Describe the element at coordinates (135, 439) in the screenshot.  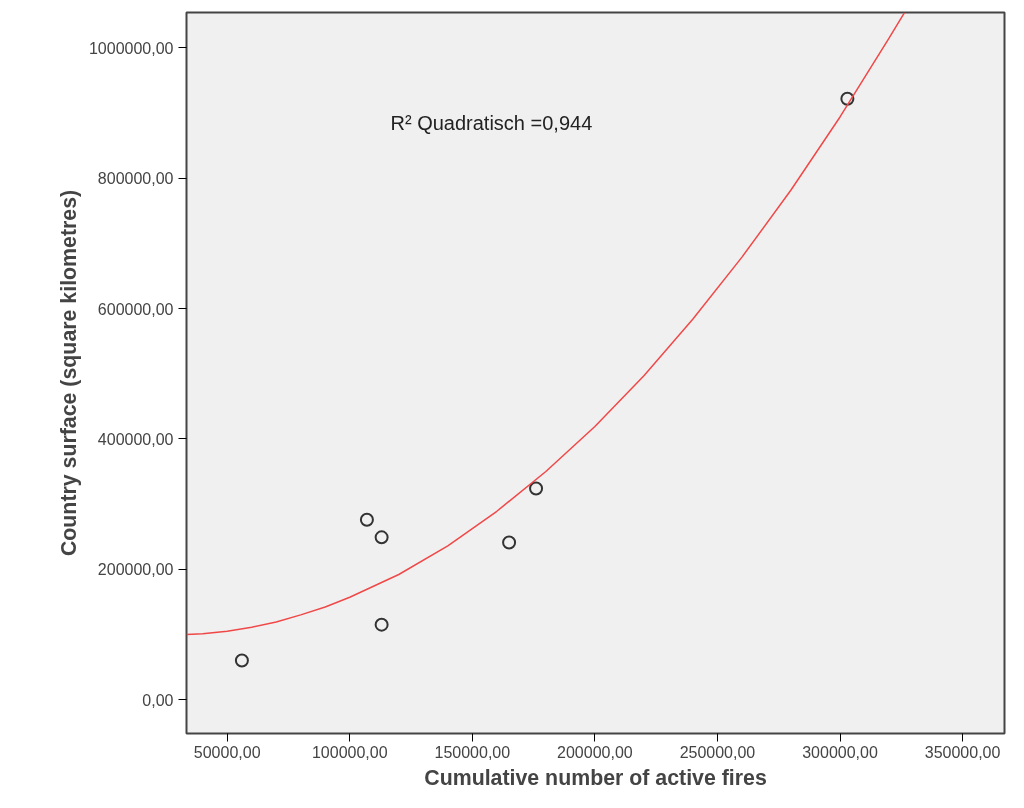
I see `y-tick-label: 400000,00` at that location.